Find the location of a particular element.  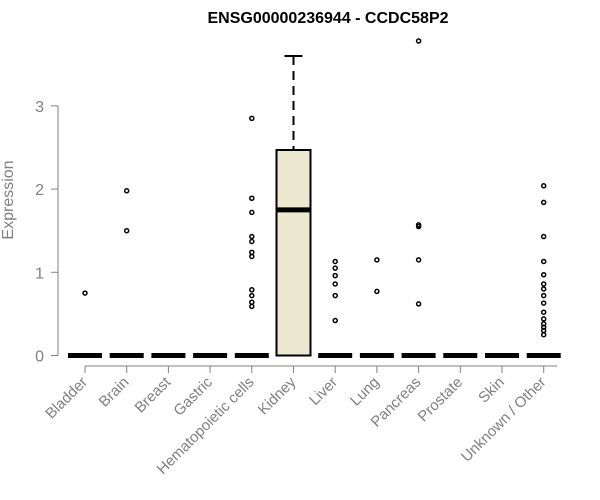

box-body is located at coordinates (293, 252).